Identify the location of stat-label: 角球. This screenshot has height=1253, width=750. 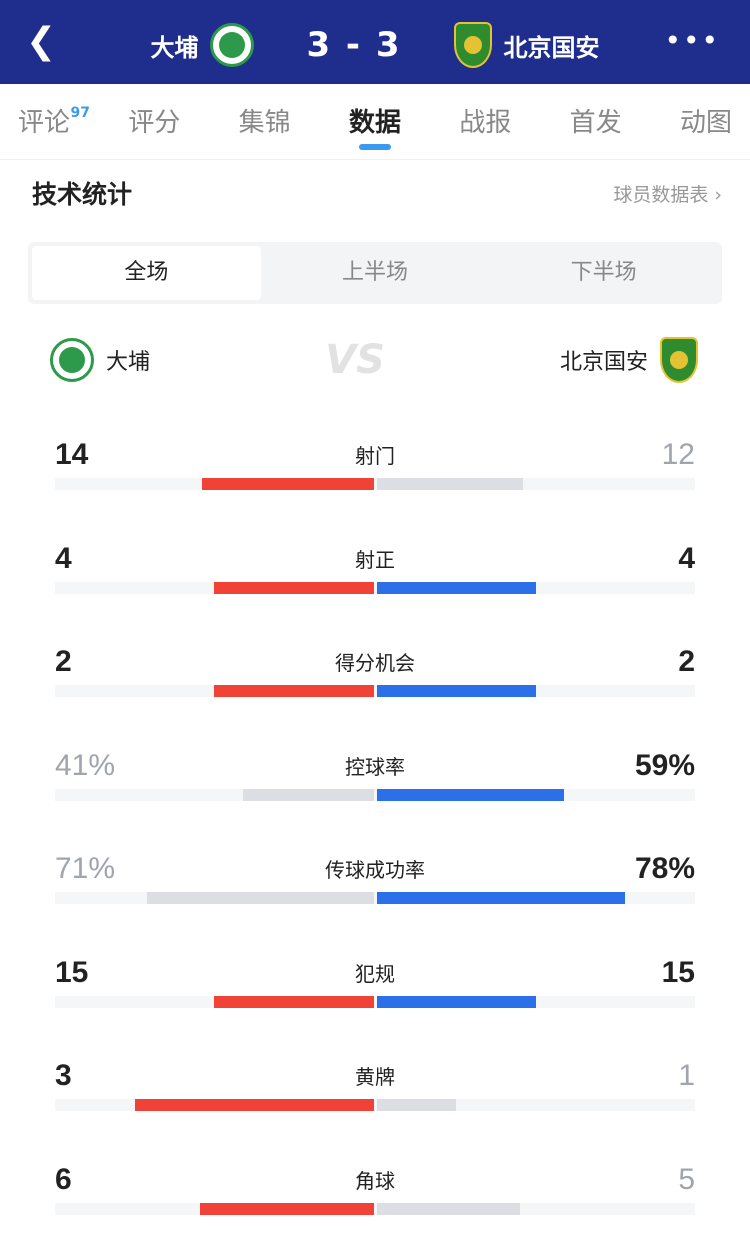
(375, 1180).